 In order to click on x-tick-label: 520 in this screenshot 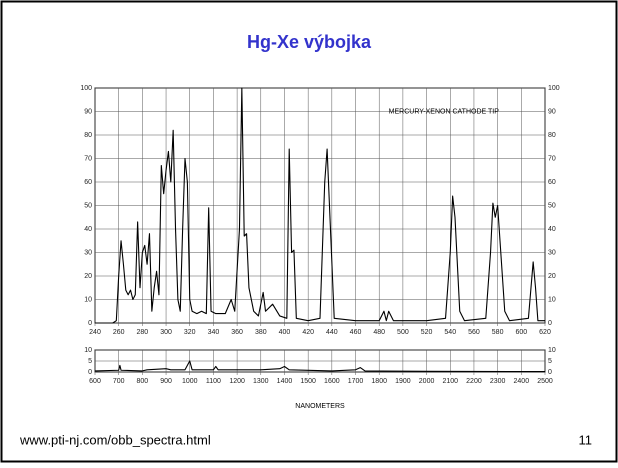, I will do `click(427, 332)`.